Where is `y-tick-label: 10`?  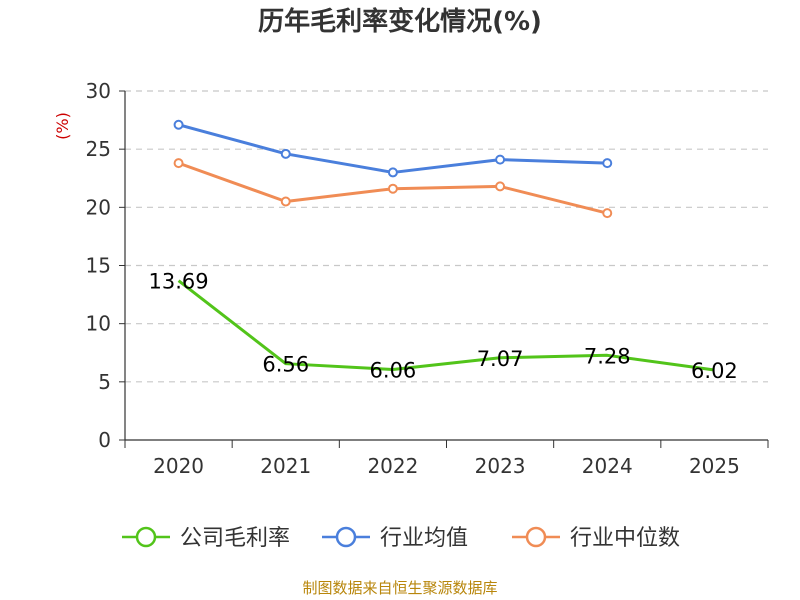 y-tick-label: 10 is located at coordinates (98, 324).